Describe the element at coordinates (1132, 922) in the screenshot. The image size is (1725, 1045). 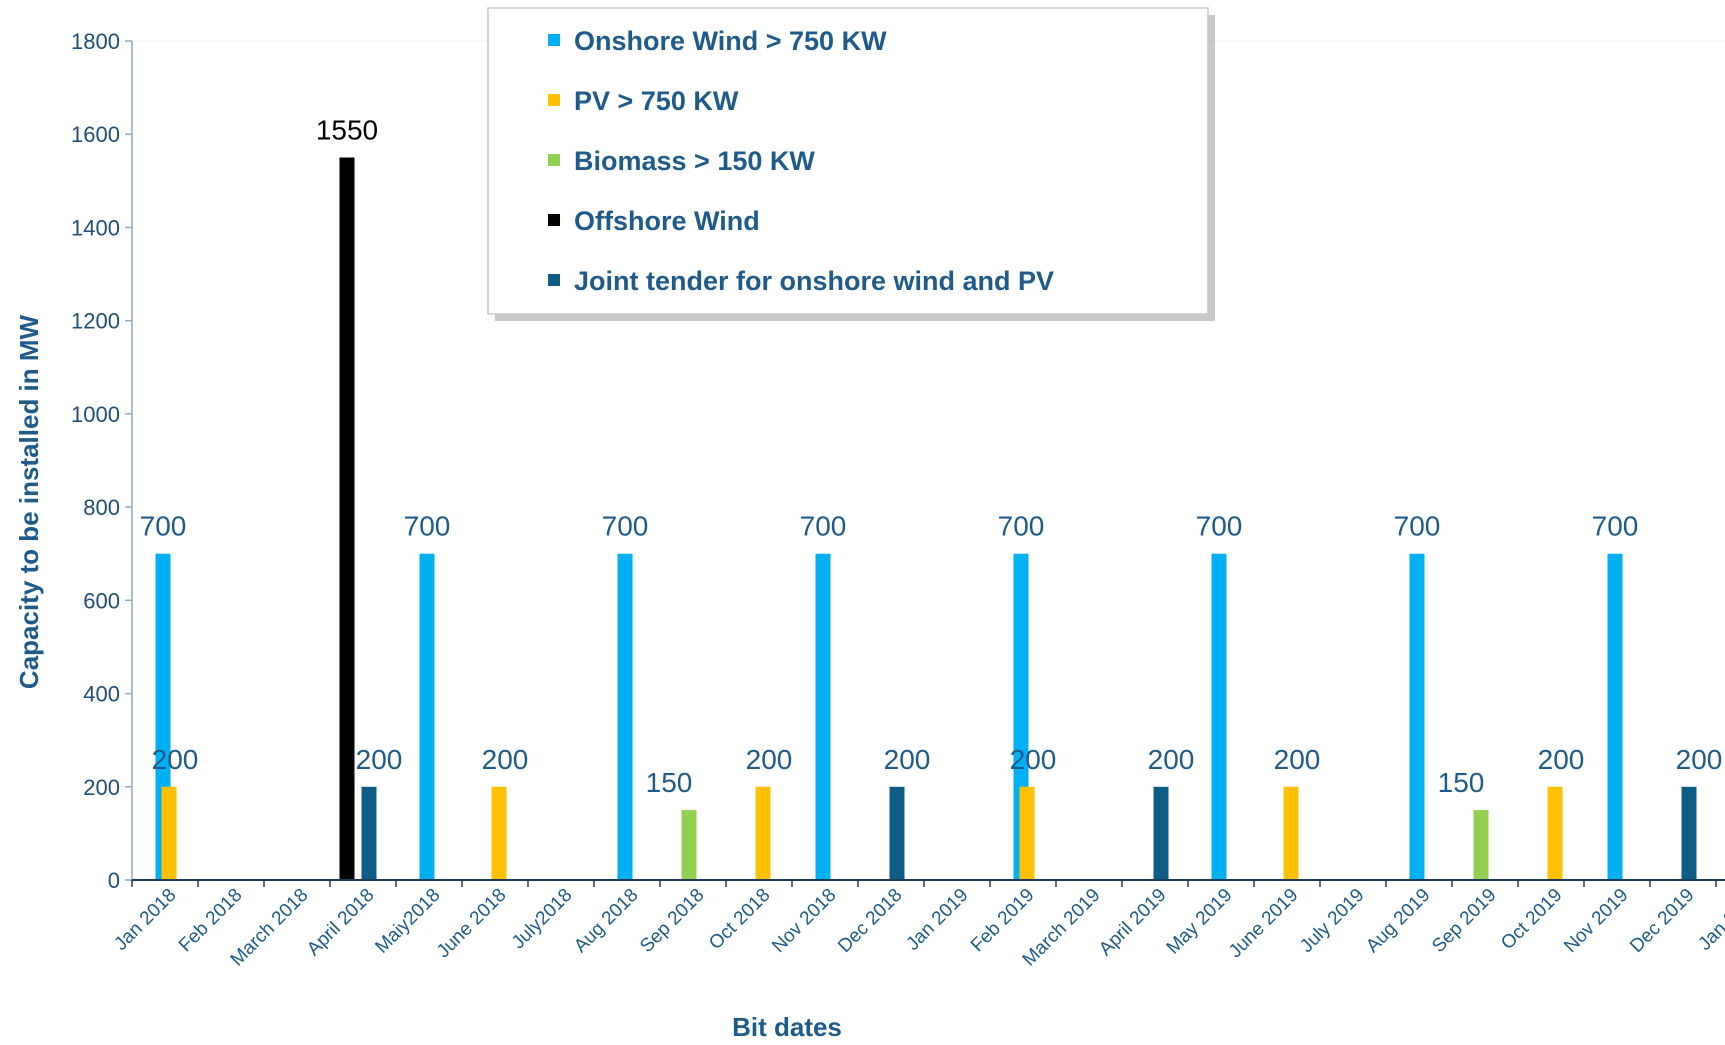
I see `x-tick-label: April 2019` at that location.